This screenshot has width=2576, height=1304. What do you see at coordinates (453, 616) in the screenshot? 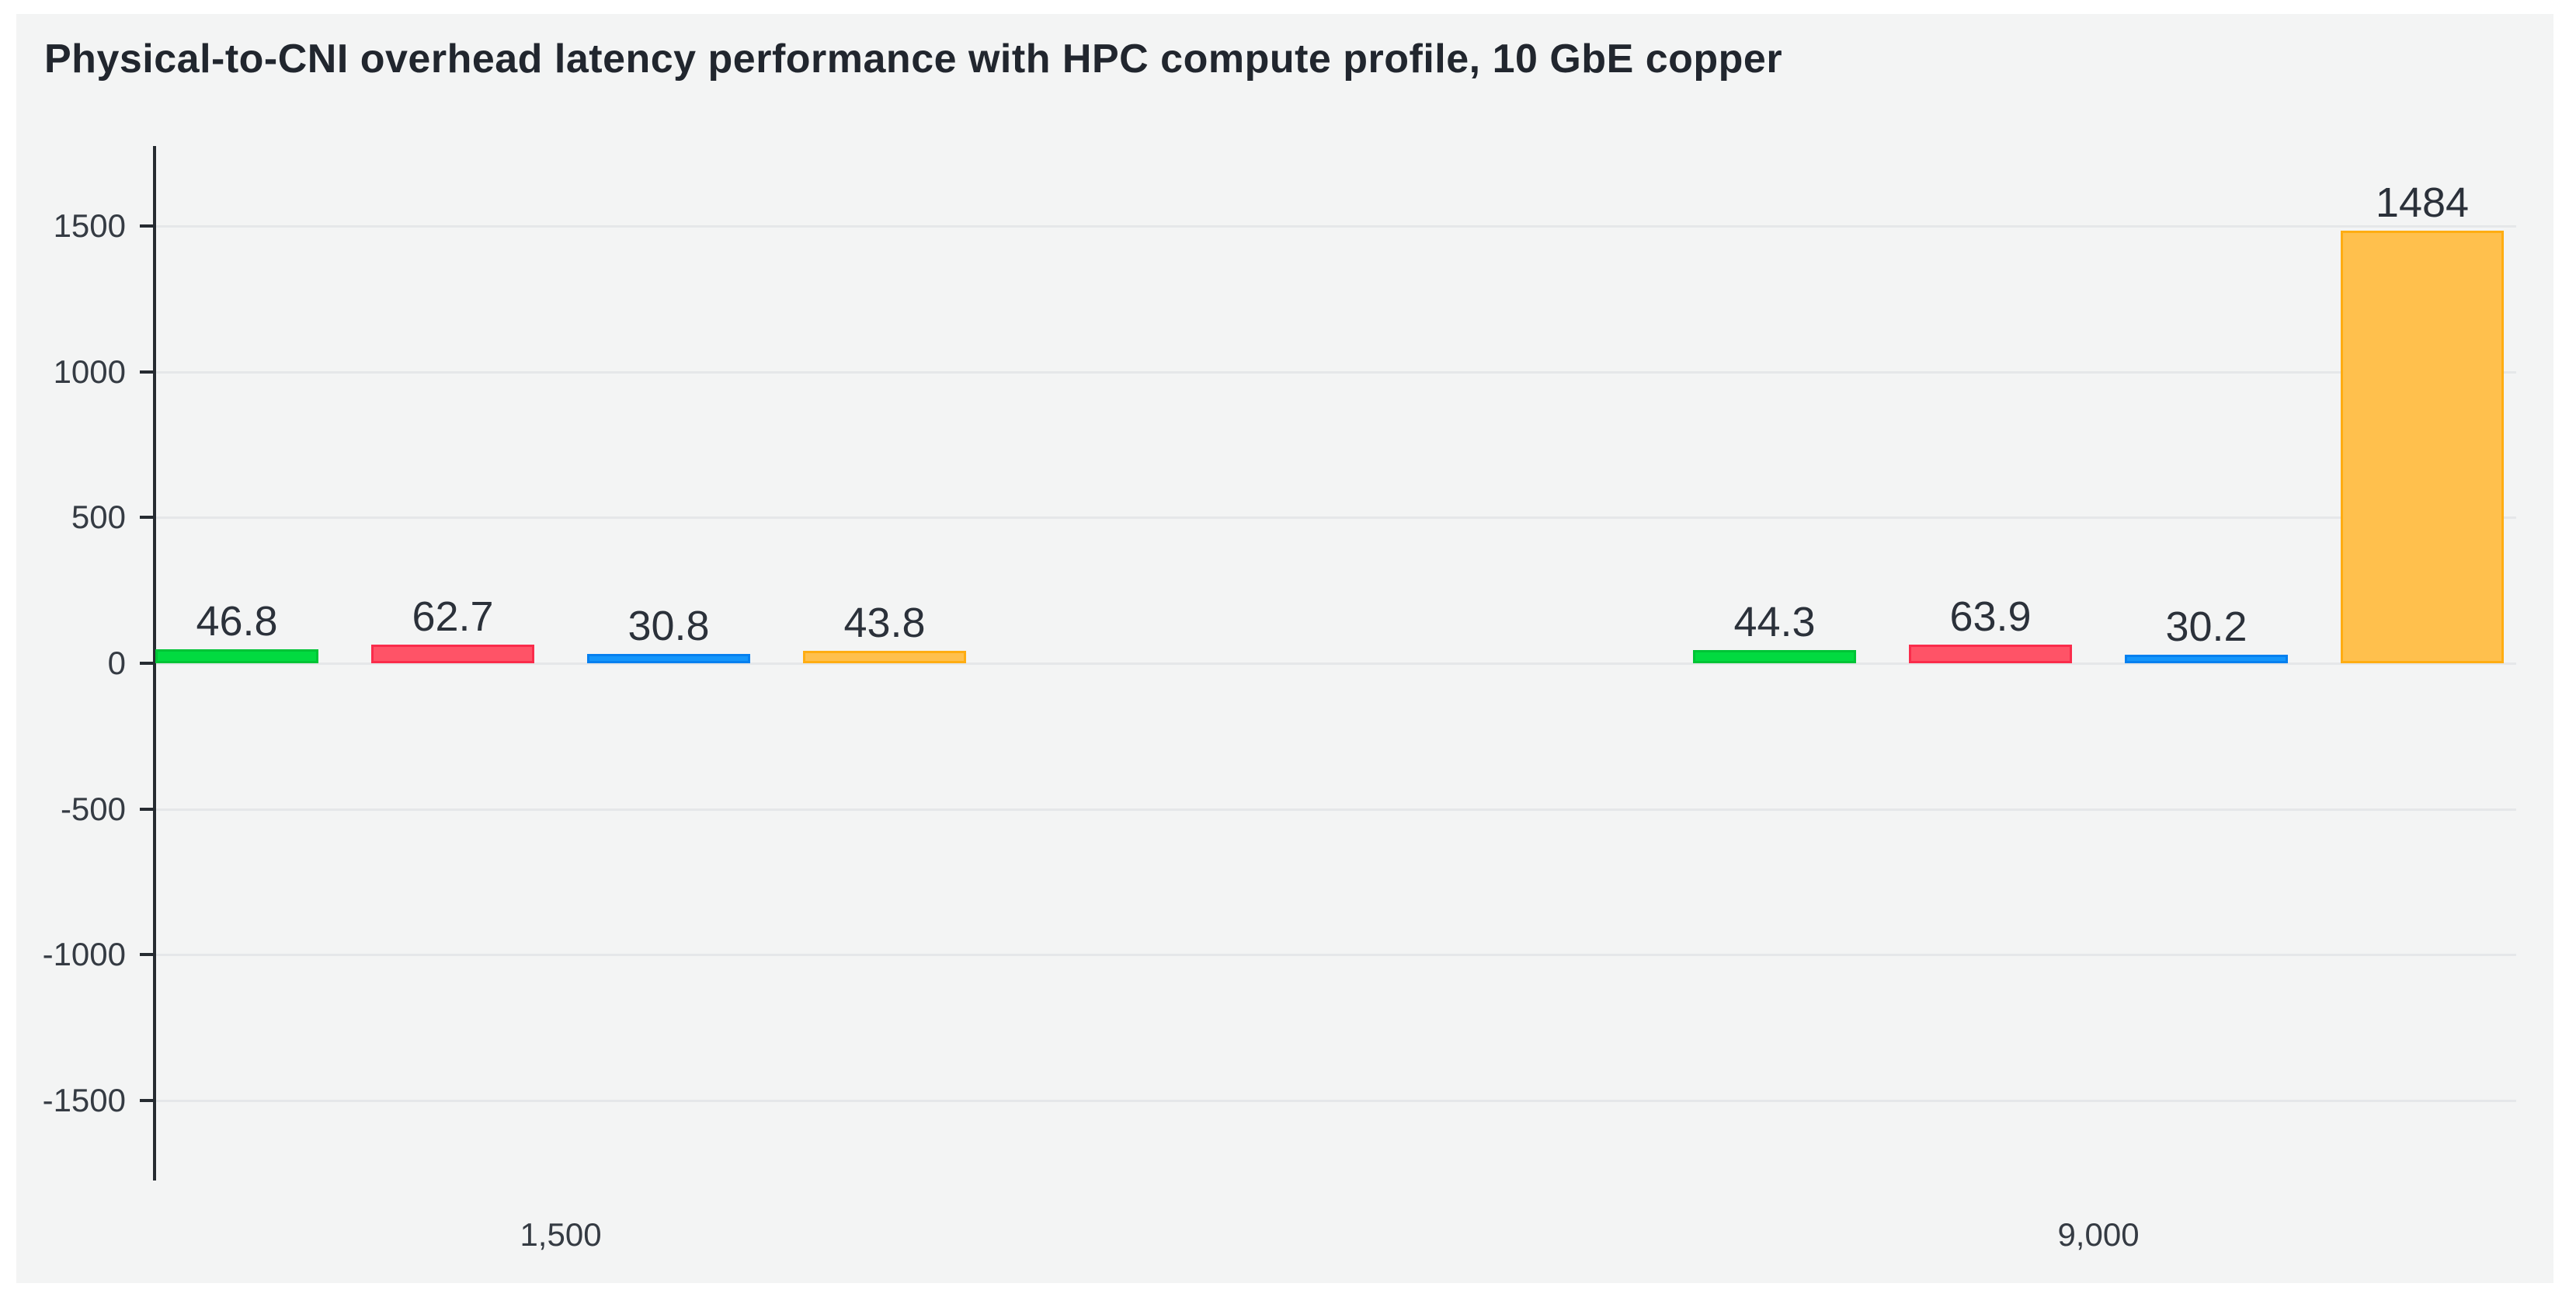
I see `bar-value-label: 62.7` at bounding box center [453, 616].